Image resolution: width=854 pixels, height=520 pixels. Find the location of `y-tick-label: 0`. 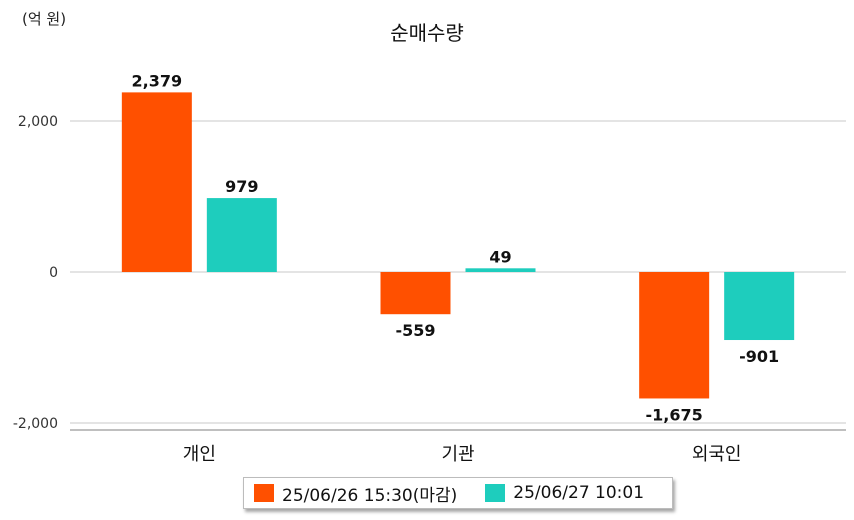

y-tick-label: 0 is located at coordinates (53, 273).